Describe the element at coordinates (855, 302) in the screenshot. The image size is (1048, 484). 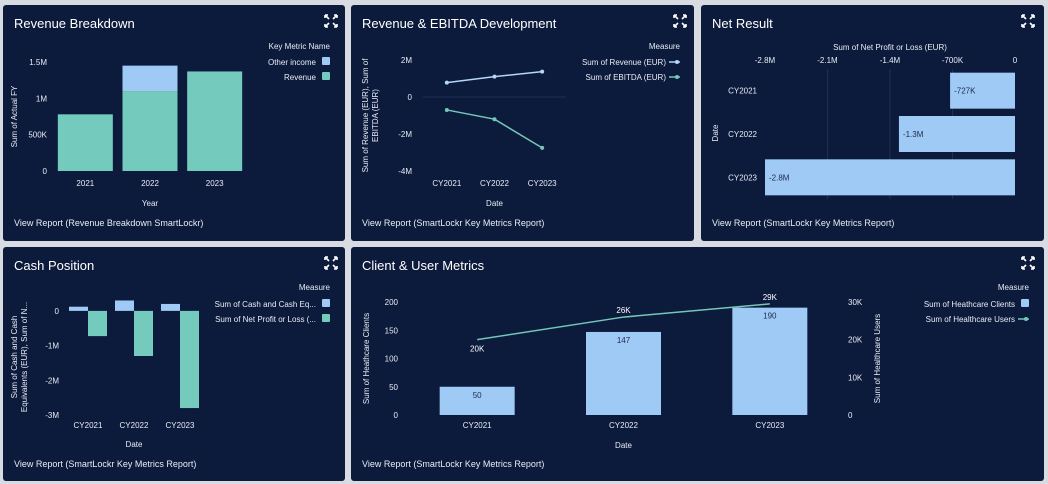
I see `y2-tick-label: 30K` at that location.